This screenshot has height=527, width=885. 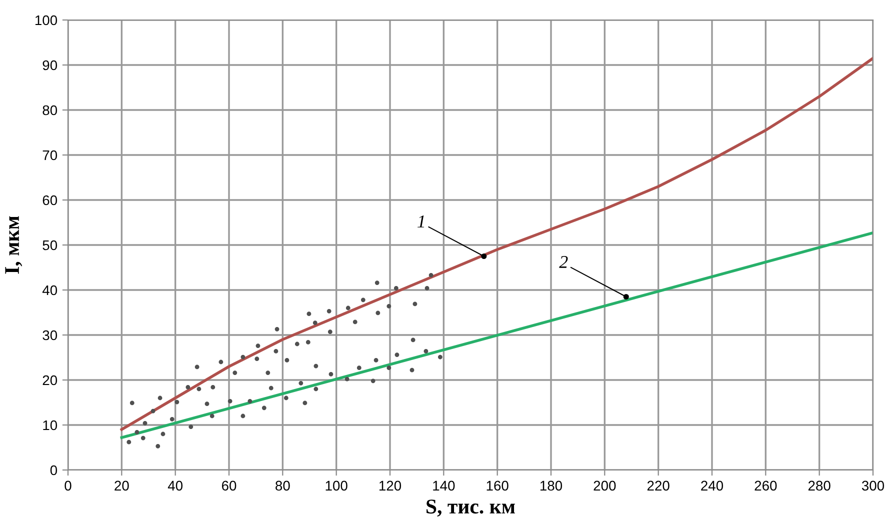 What do you see at coordinates (658, 485) in the screenshot?
I see `x-tick-label: 220` at bounding box center [658, 485].